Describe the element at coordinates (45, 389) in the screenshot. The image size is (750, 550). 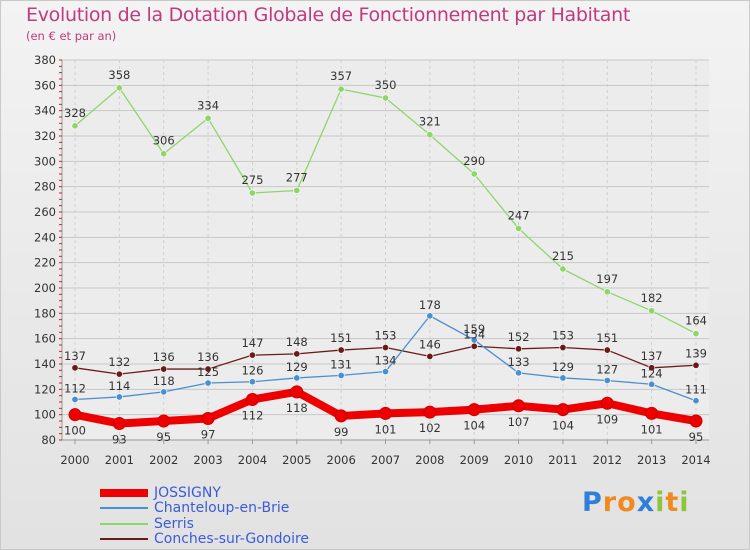
I see `y-tick-label: 120` at that location.